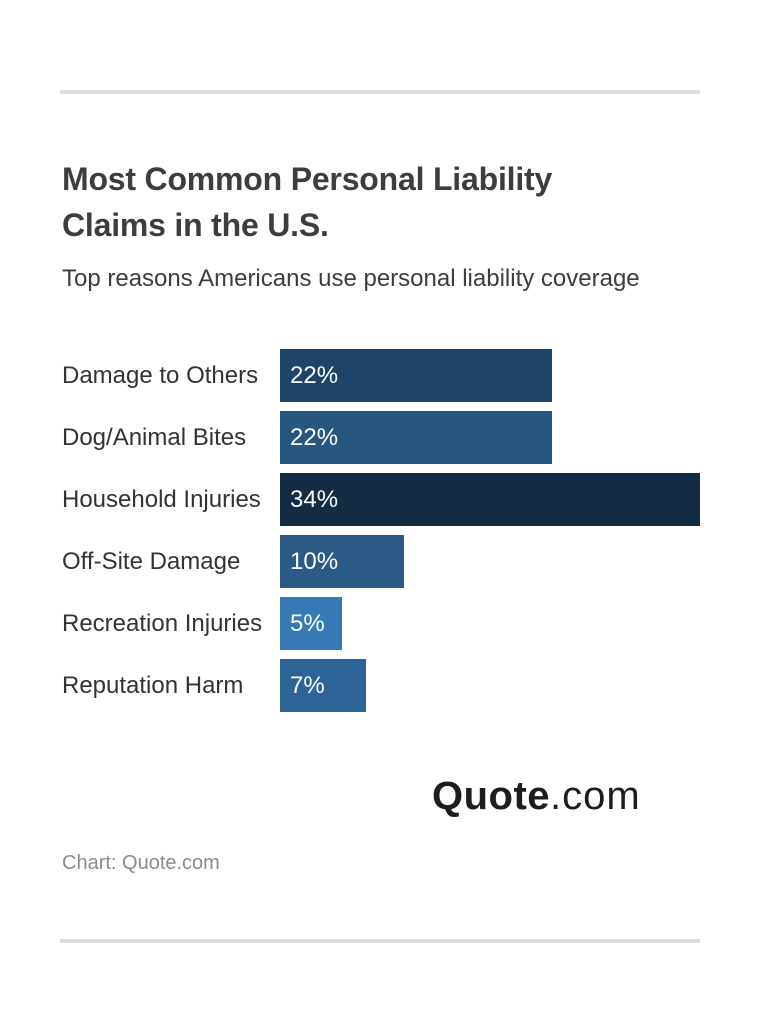  Describe the element at coordinates (342, 561) in the screenshot. I see `bar: 10%` at that location.